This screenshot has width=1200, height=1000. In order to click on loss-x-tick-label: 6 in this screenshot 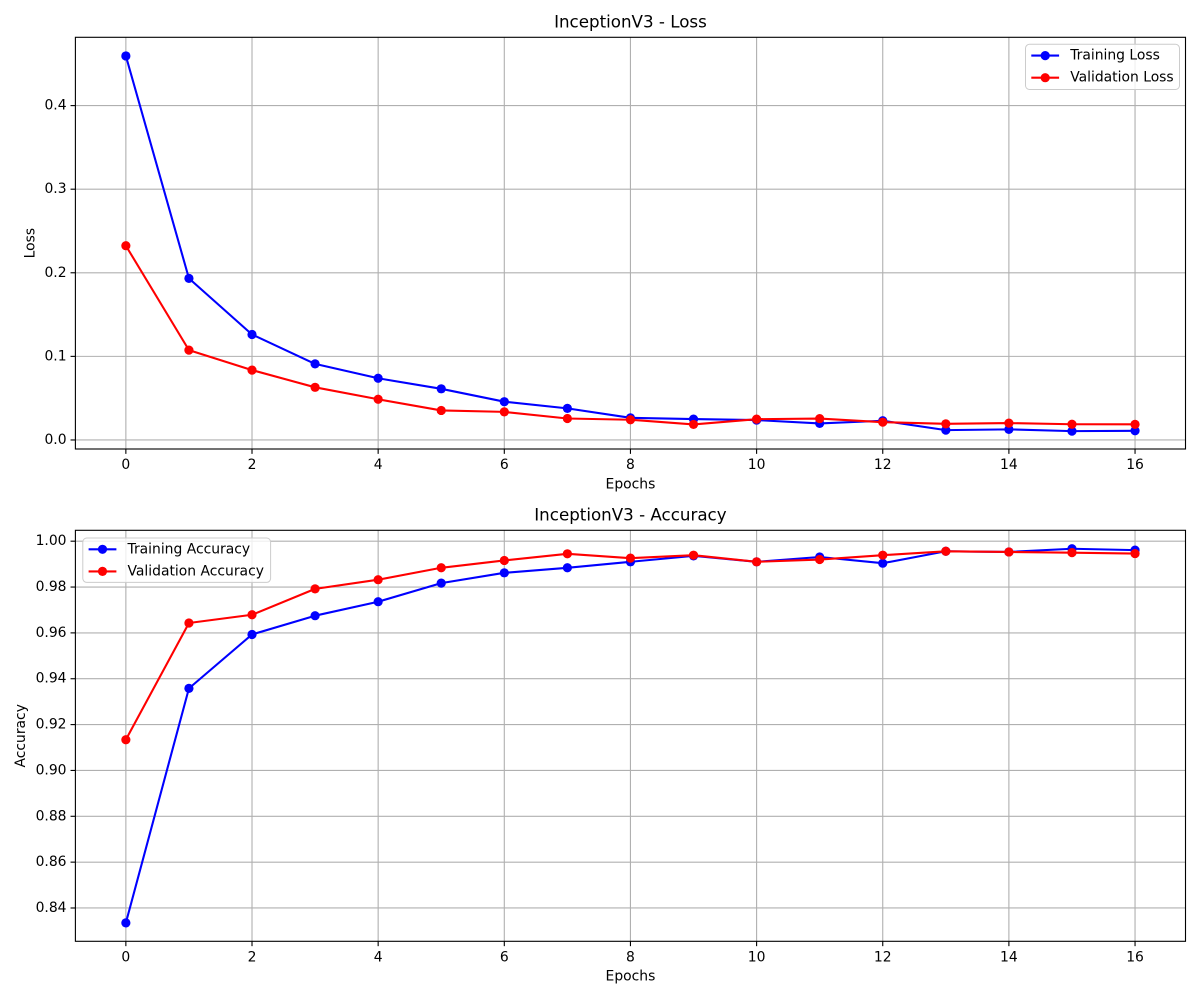, I will do `click(504, 465)`.